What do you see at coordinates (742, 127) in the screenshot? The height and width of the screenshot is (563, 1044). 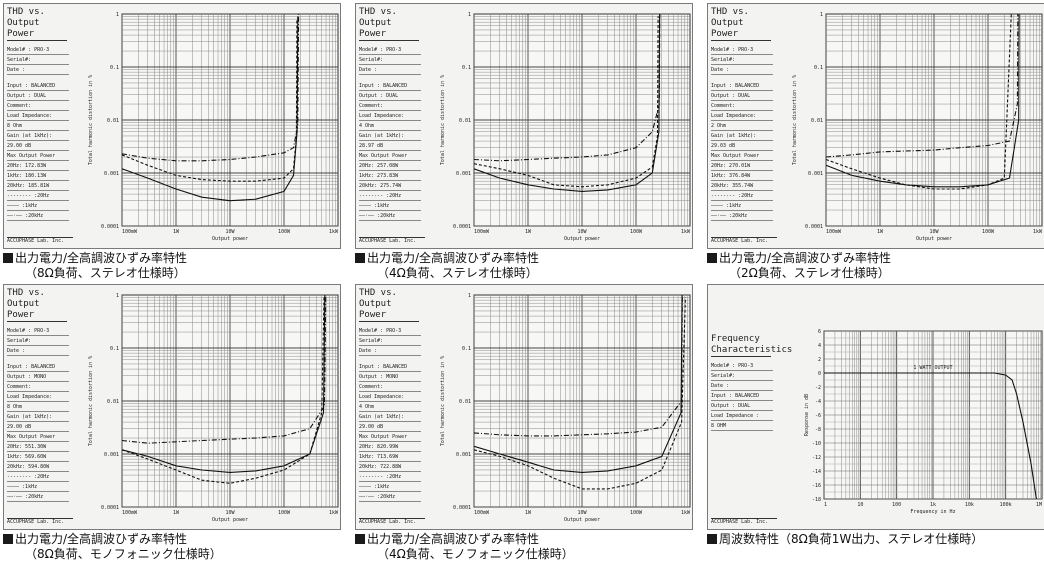 I see `info-line: 2 Ohm` at bounding box center [742, 127].